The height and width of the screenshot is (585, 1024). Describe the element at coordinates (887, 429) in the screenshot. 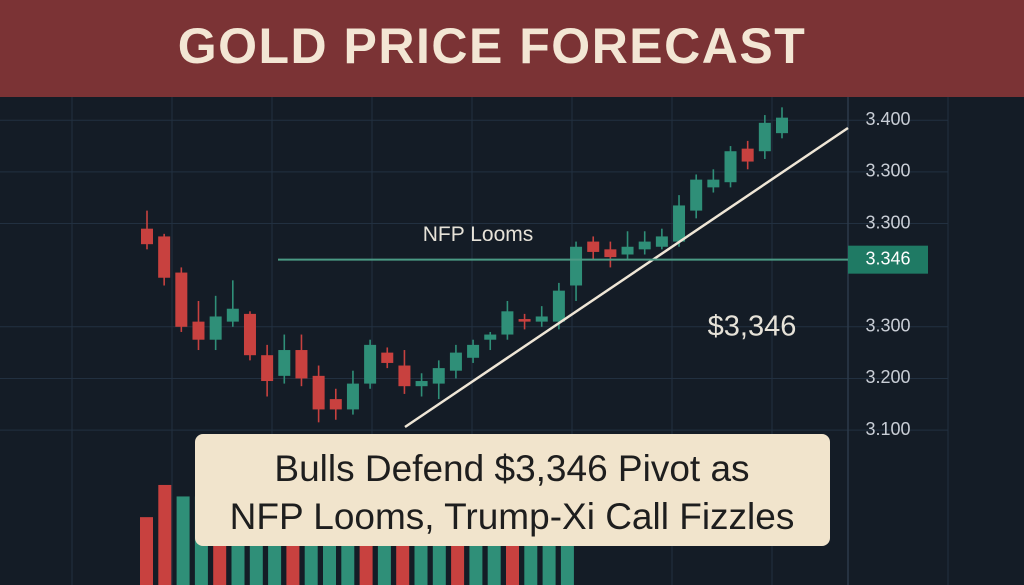

I see `y-tick-label: 3.100` at that location.